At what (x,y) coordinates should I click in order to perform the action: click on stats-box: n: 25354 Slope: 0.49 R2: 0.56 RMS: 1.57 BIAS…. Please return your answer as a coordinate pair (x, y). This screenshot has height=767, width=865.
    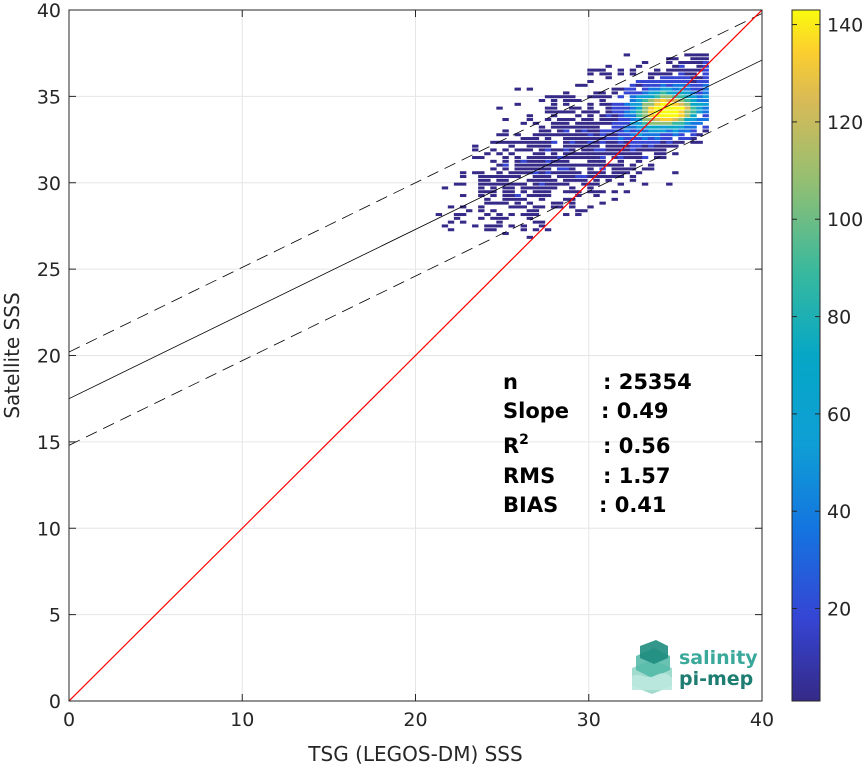
    Looking at the image, I should click on (597, 443).